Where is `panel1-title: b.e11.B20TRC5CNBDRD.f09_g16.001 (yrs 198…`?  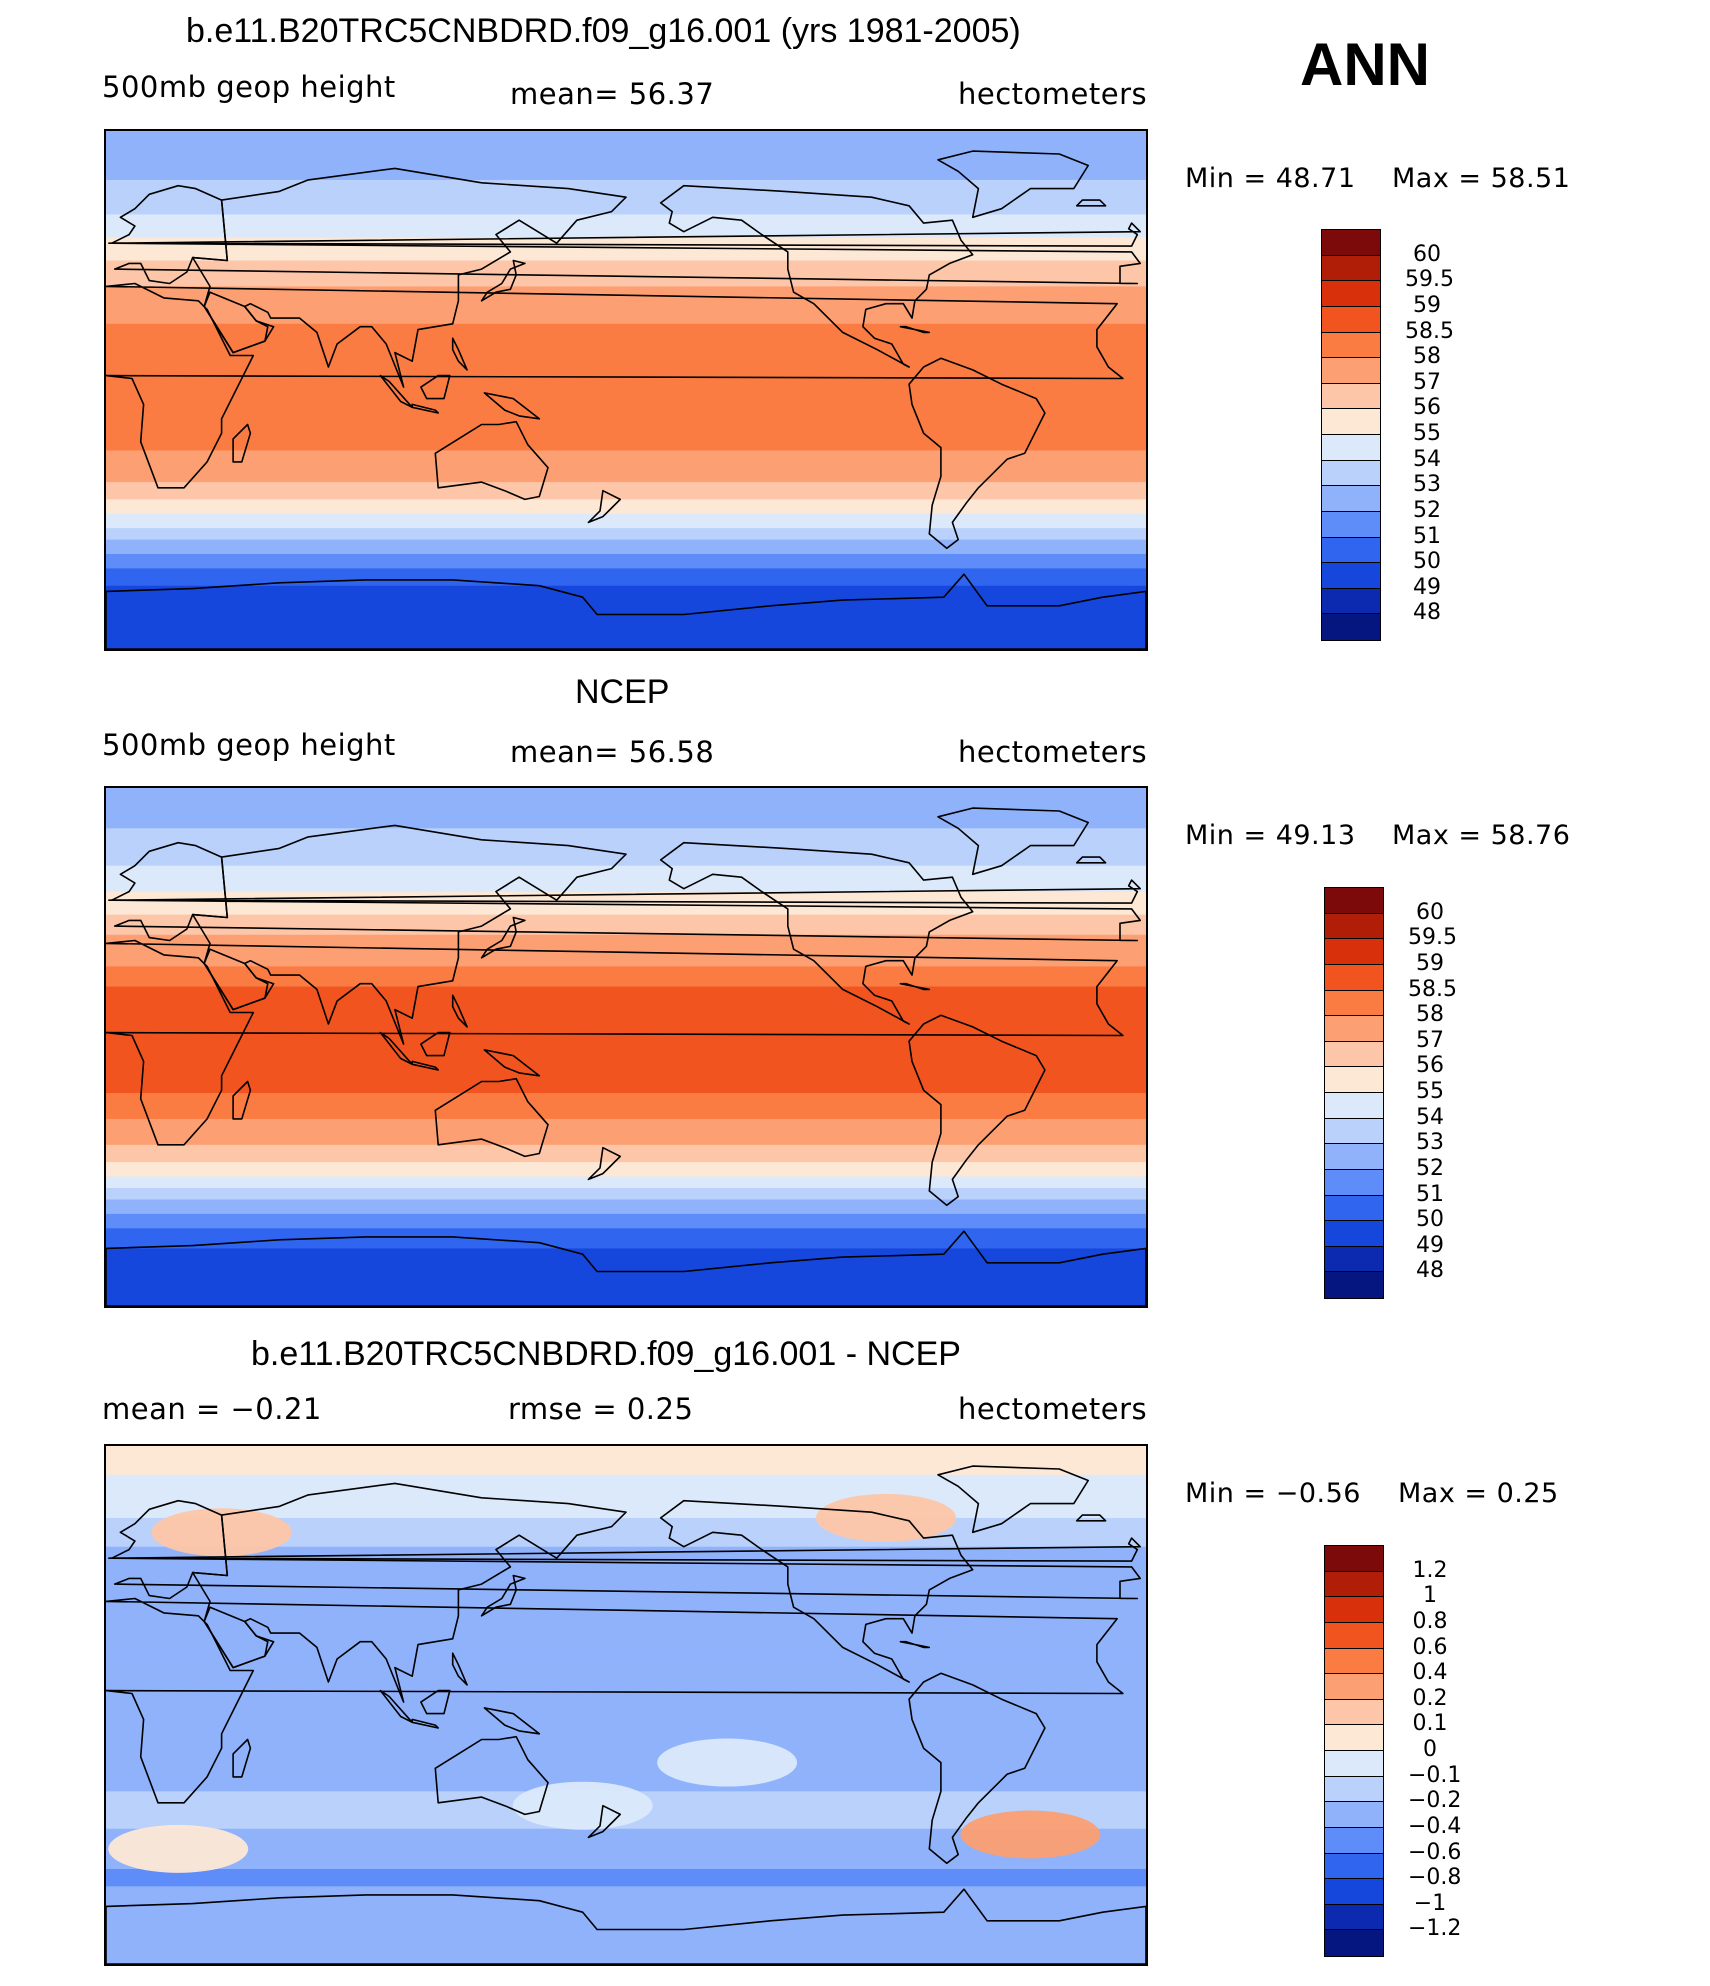
panel1-title: b.e11.B20TRC5CNBDRD.f09_g16.001 (yrs 198… is located at coordinates (603, 31).